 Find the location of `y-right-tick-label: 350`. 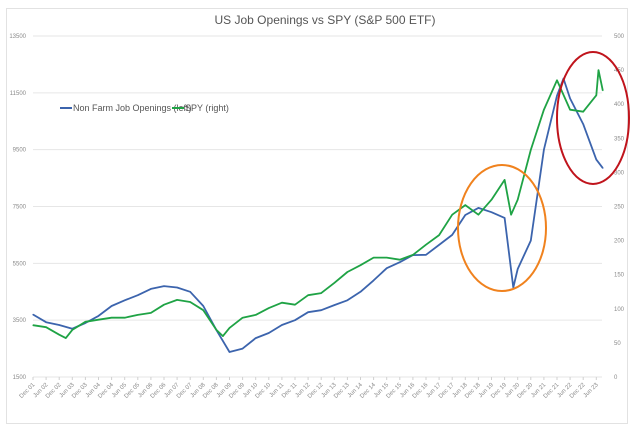

y-right-tick-label: 350 is located at coordinates (619, 139).